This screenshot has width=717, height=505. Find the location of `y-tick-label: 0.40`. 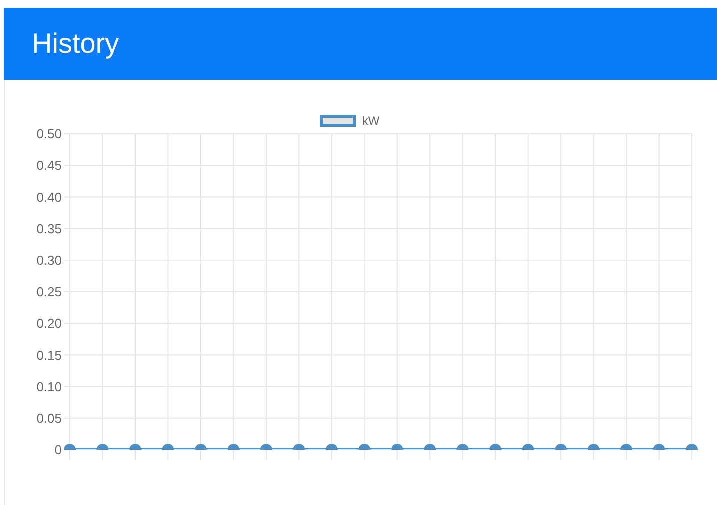

y-tick-label: 0.40 is located at coordinates (49, 197).